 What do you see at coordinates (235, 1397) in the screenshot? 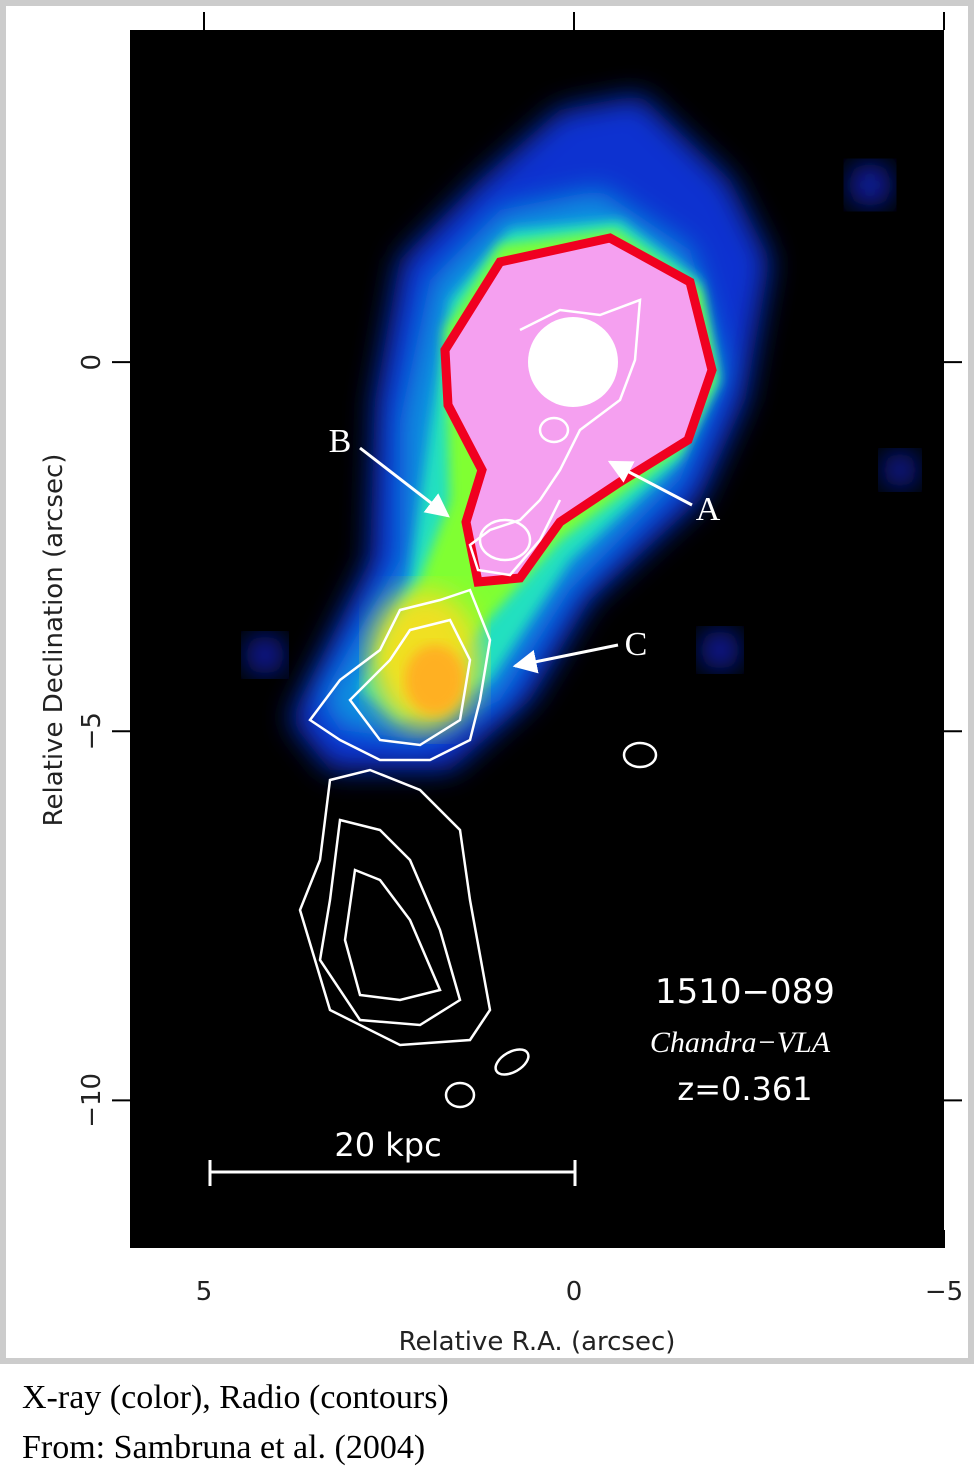
I see `caption-line: X-ray (color), Radio (contours)` at bounding box center [235, 1397].